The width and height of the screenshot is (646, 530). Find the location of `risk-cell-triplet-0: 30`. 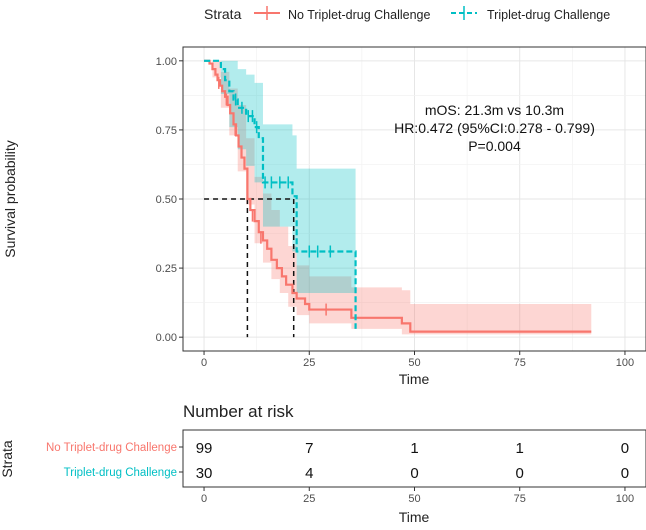

risk-cell-triplet-0: 30 is located at coordinates (204, 473).